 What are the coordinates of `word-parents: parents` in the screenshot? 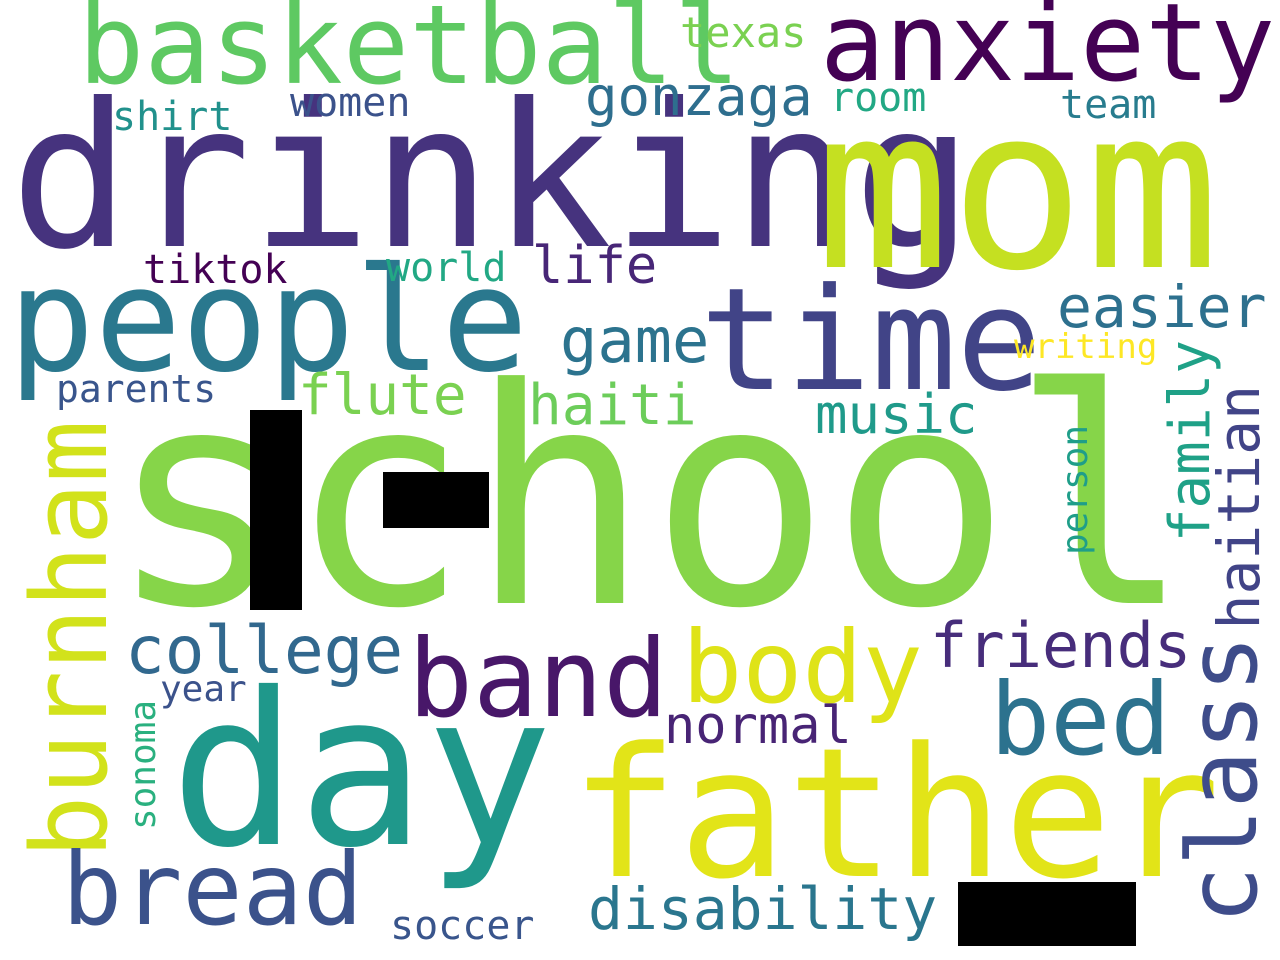 It's located at (136, 389).